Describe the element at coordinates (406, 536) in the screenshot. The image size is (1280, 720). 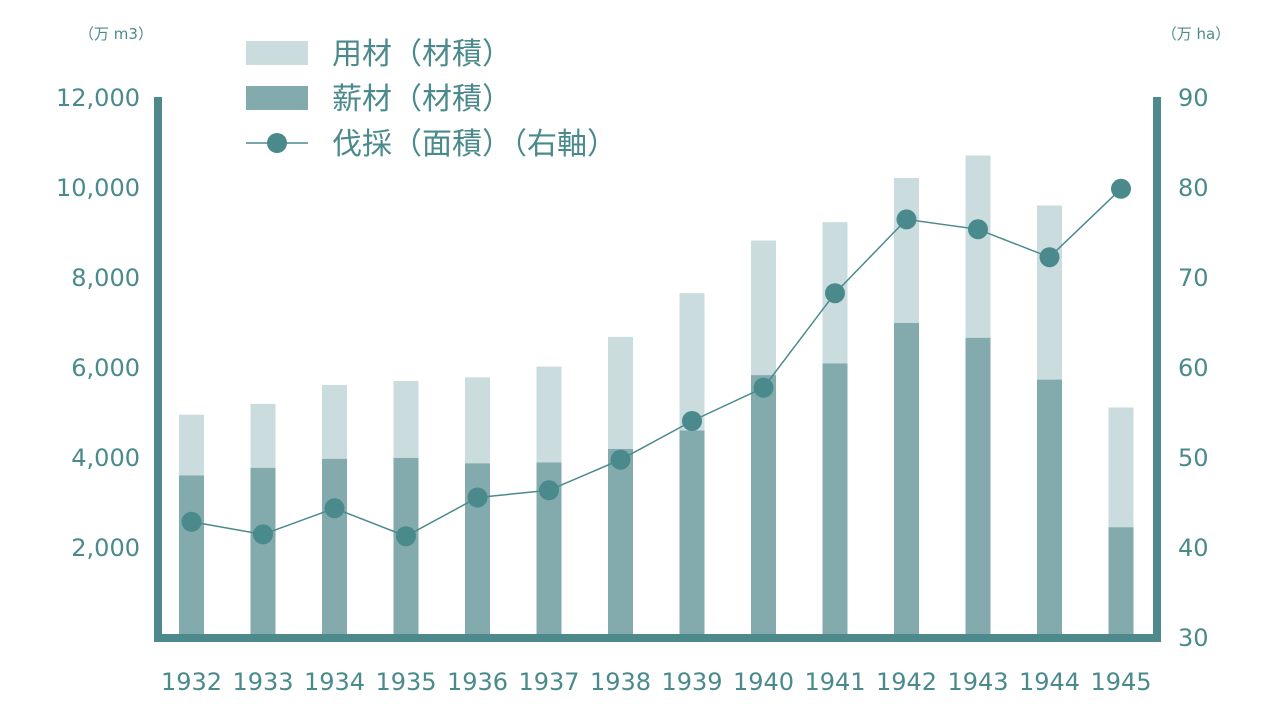
I see `area-point-1935` at that location.